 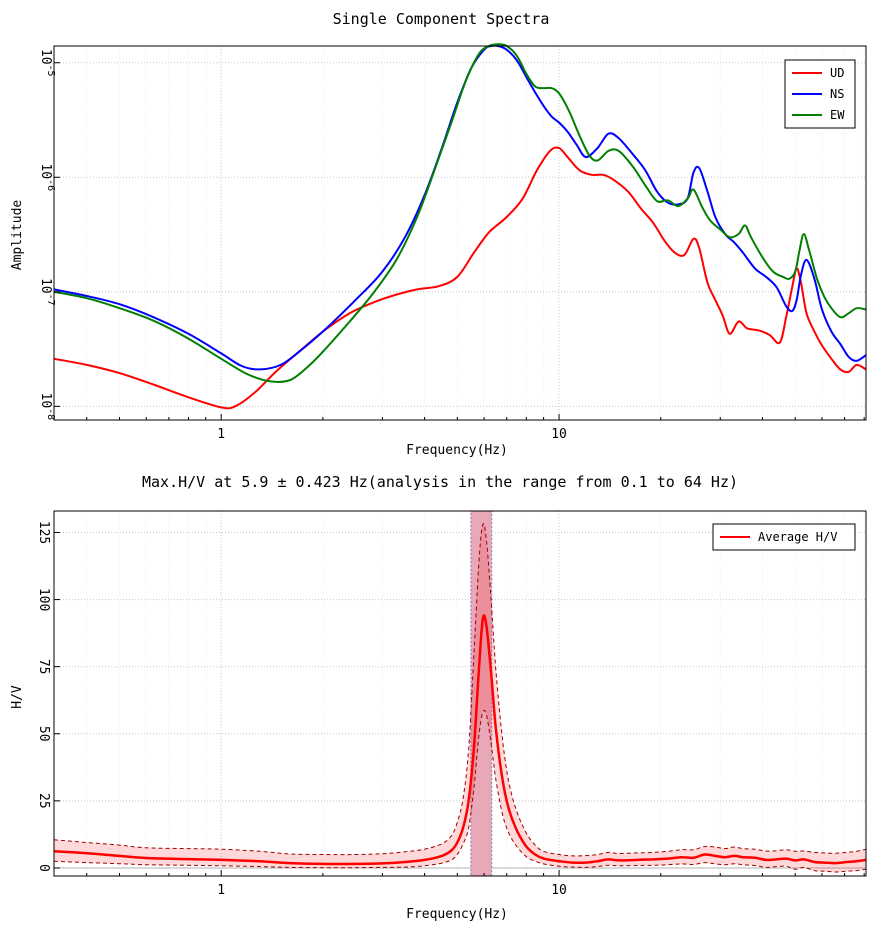 What do you see at coordinates (43, 599) in the screenshot?
I see `y-tick-label: 100` at bounding box center [43, 599].